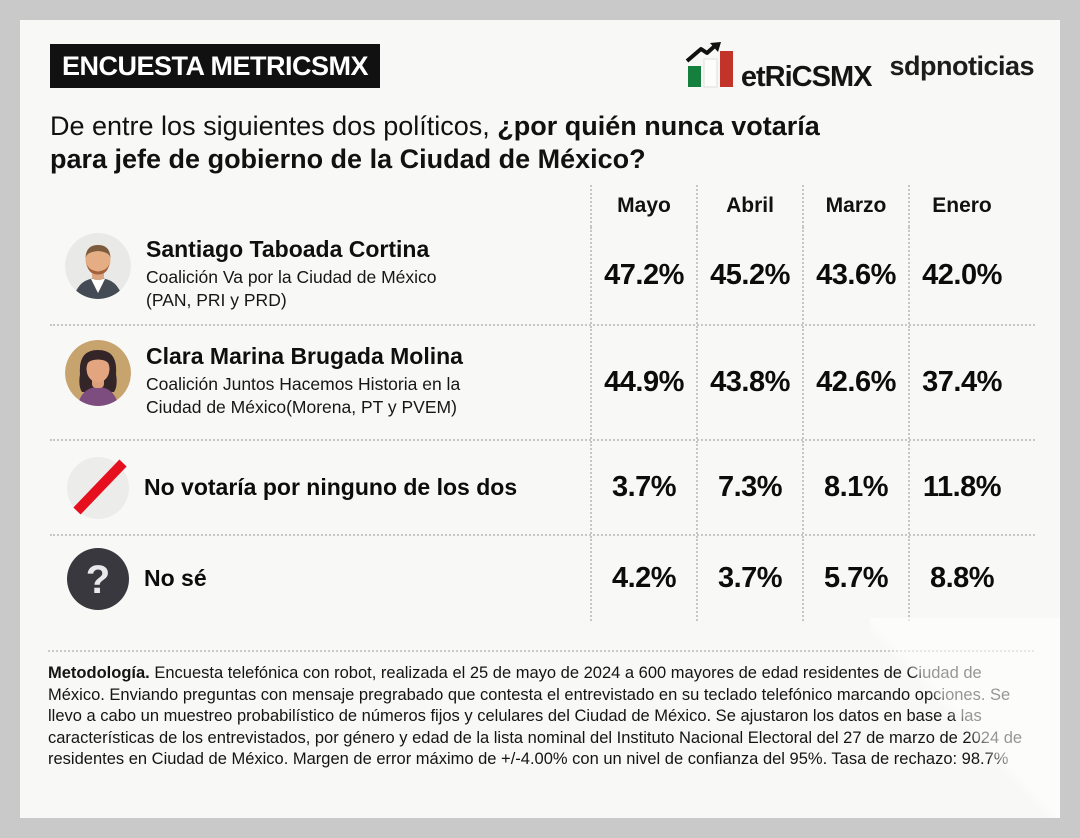 This screenshot has width=1080, height=838. What do you see at coordinates (806, 77) in the screenshot?
I see `metricsmx-logo-text: etRiCSMX` at bounding box center [806, 77].